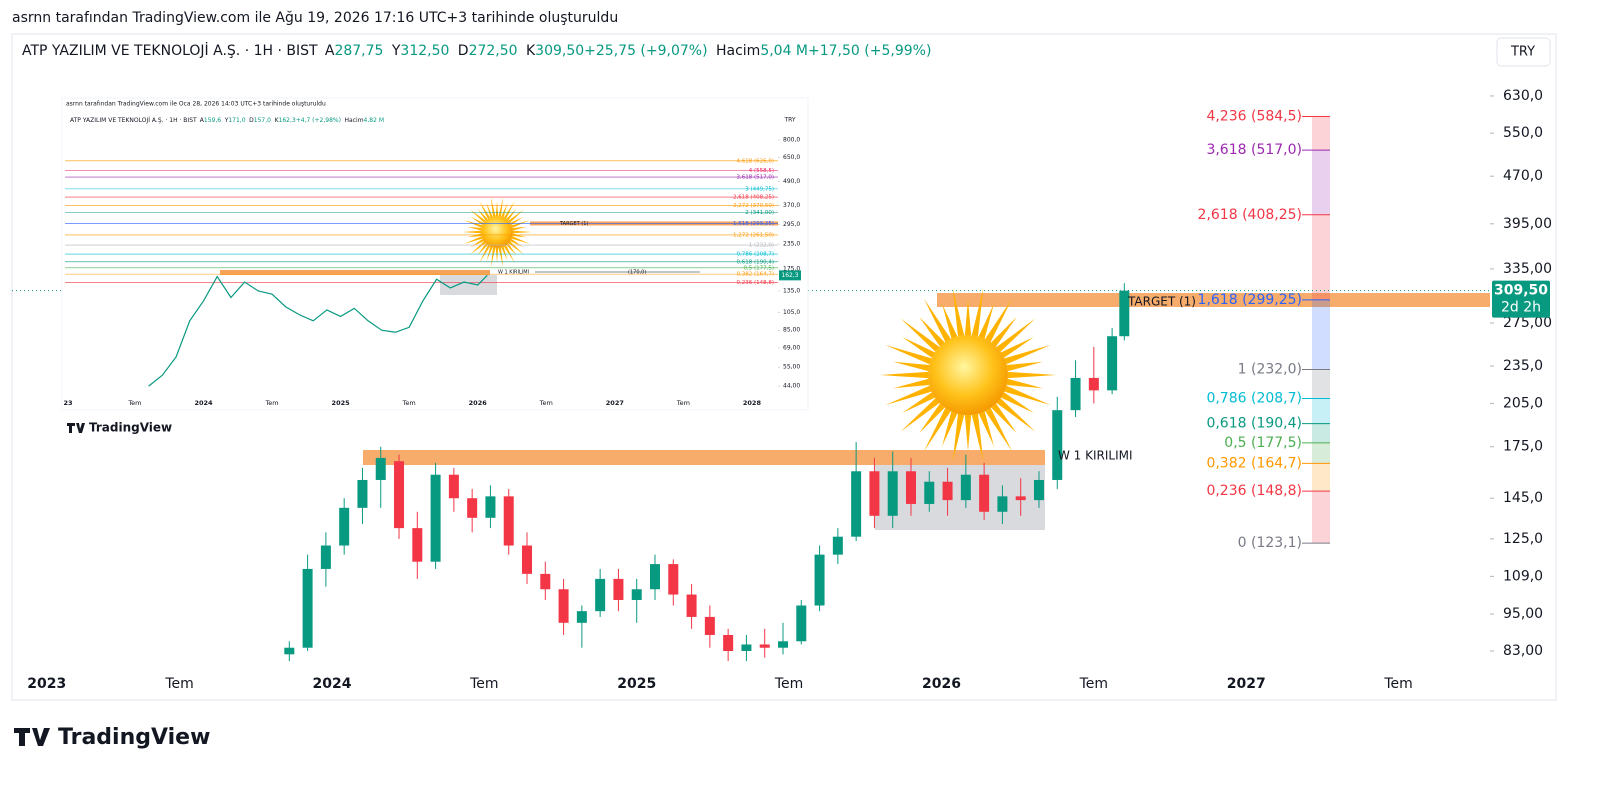 The width and height of the screenshot is (1600, 789). Describe the element at coordinates (1254, 424) in the screenshot. I see `fib-label: 0,618 (190,4)` at that location.